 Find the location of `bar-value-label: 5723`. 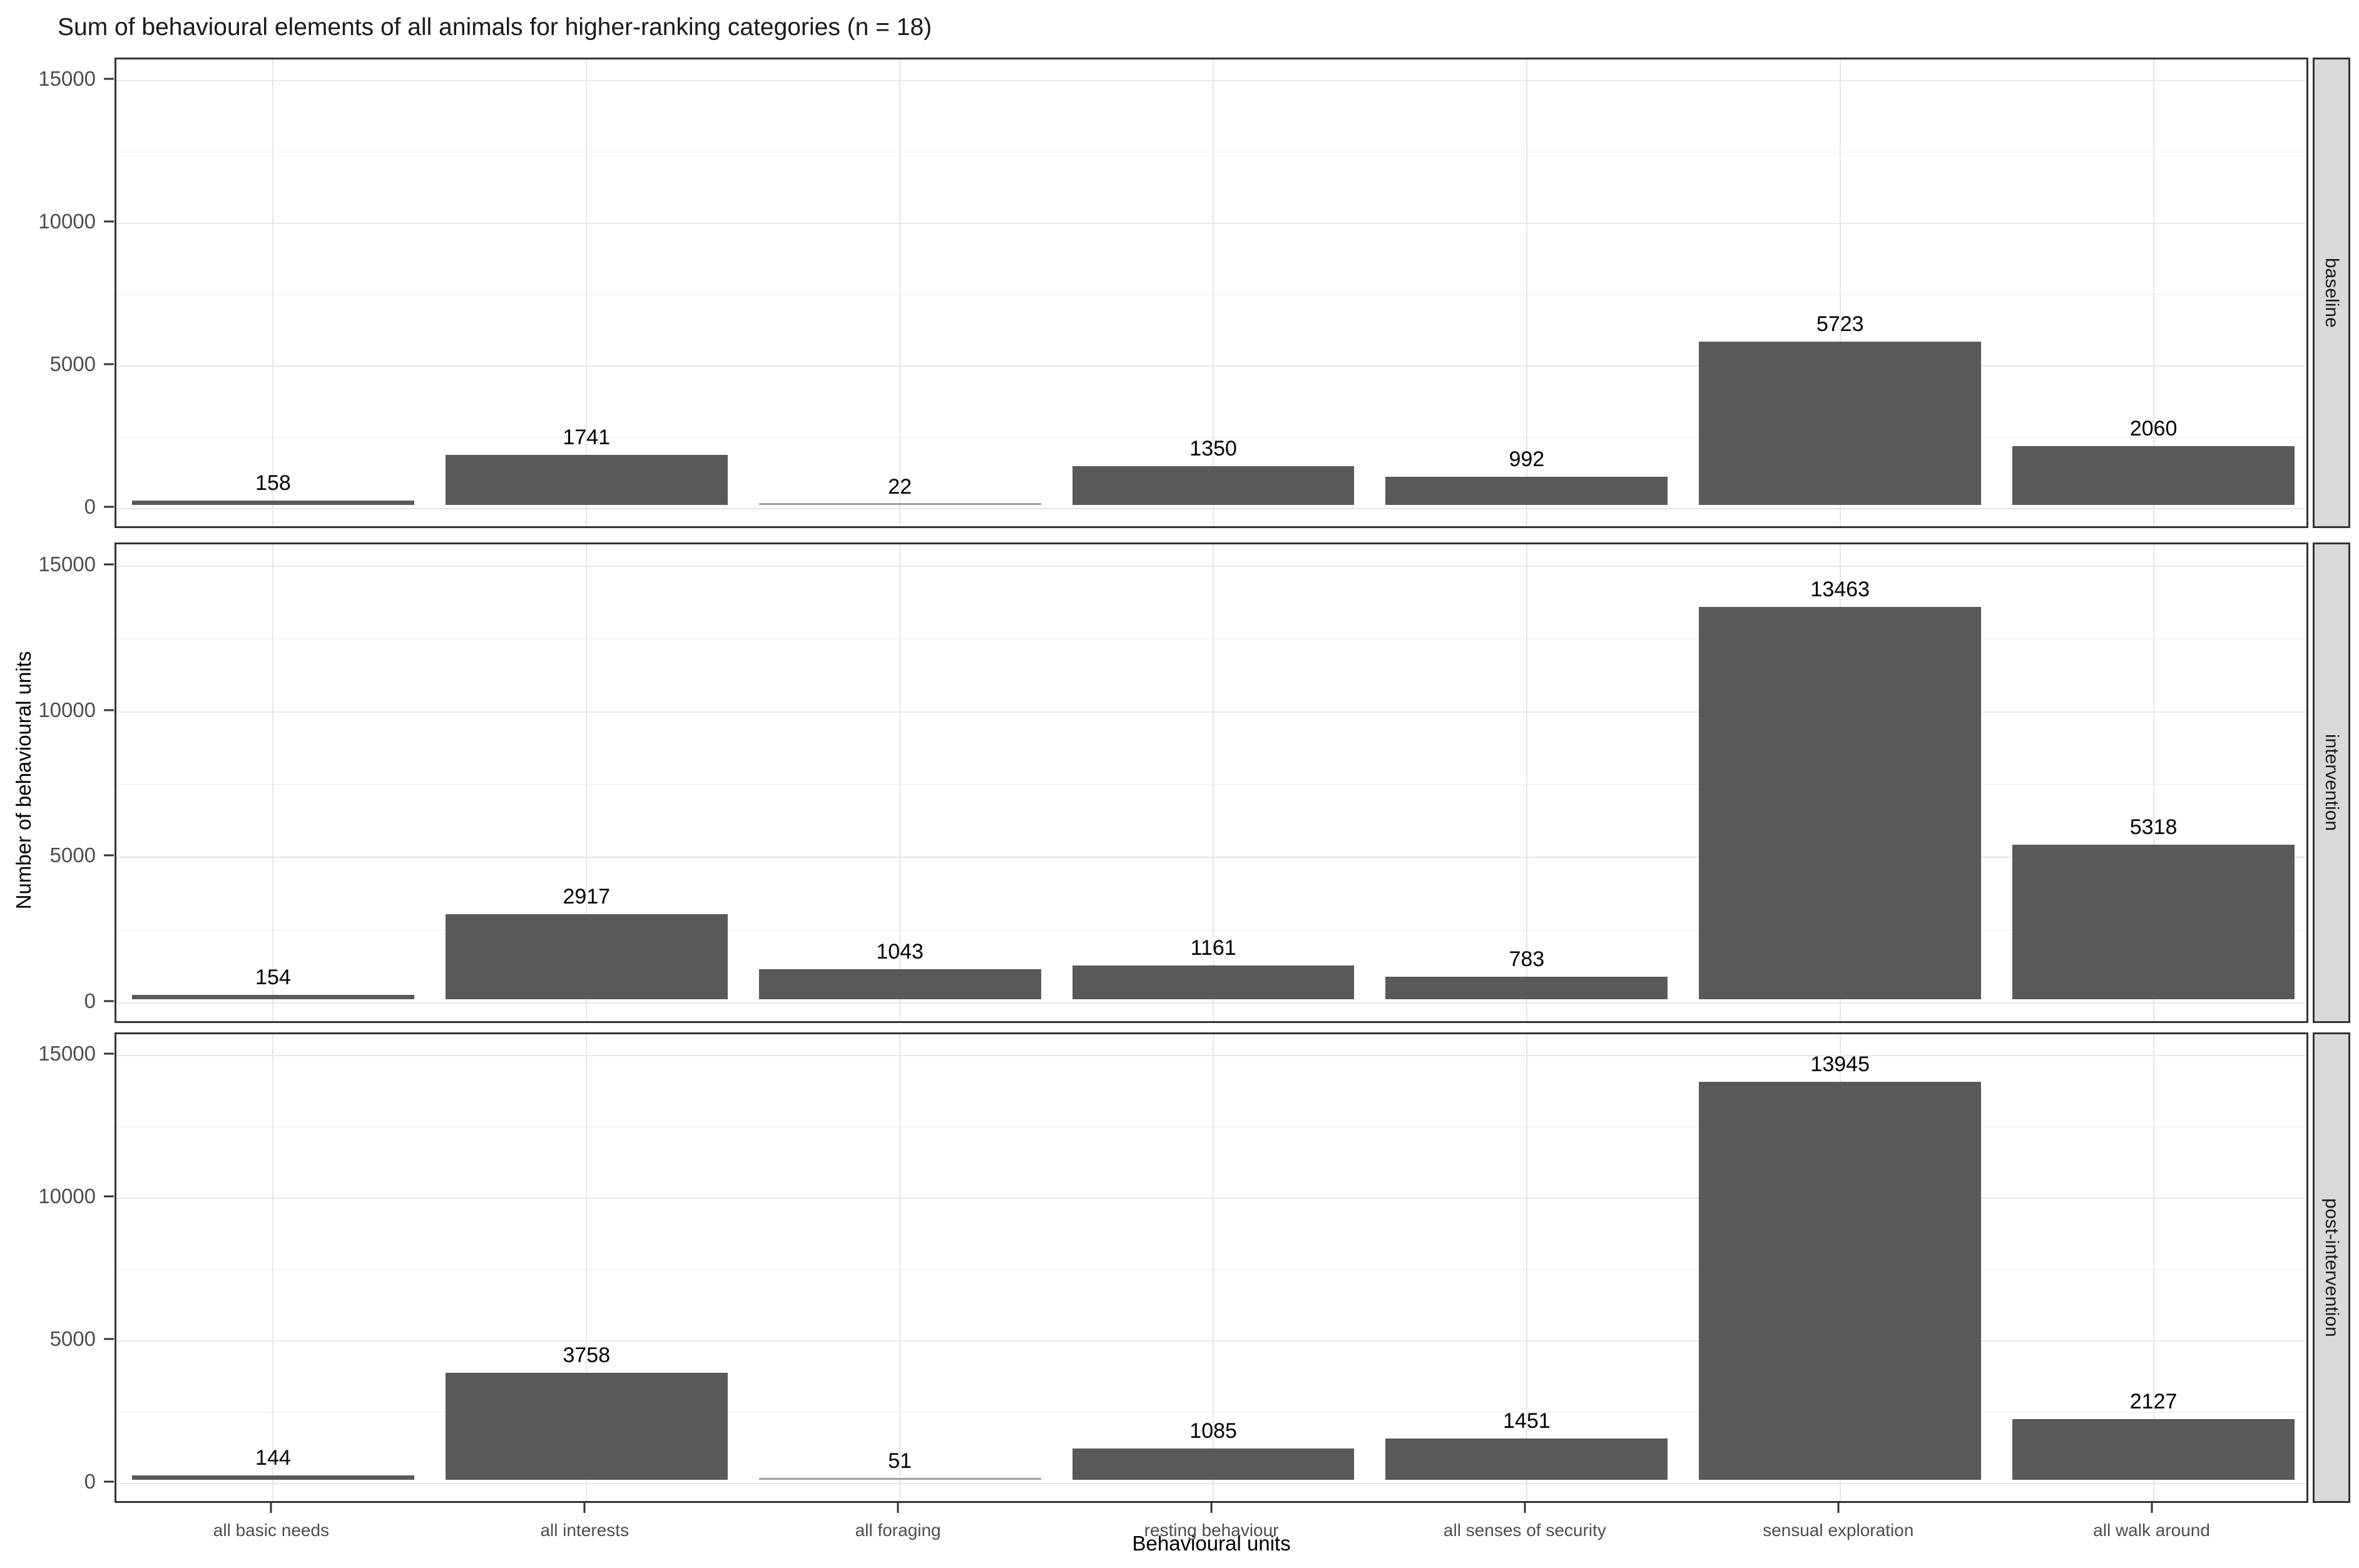

bar-value-label: 5723 is located at coordinates (1840, 324).